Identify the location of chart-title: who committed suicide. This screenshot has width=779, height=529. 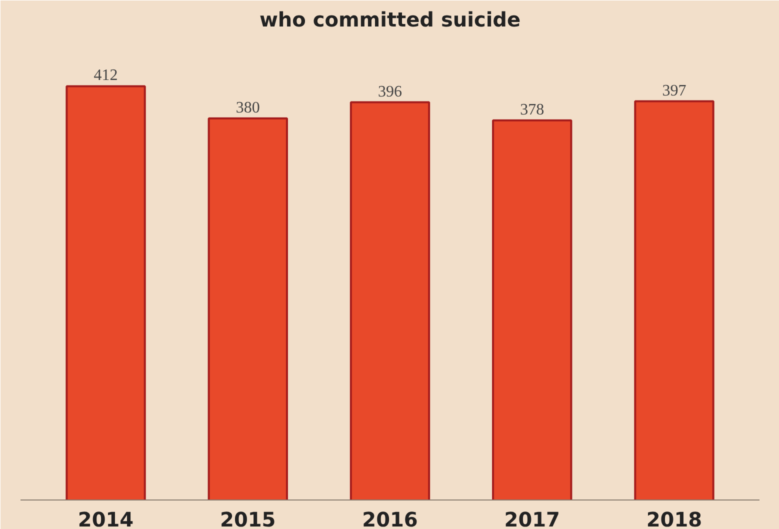
(390, 20).